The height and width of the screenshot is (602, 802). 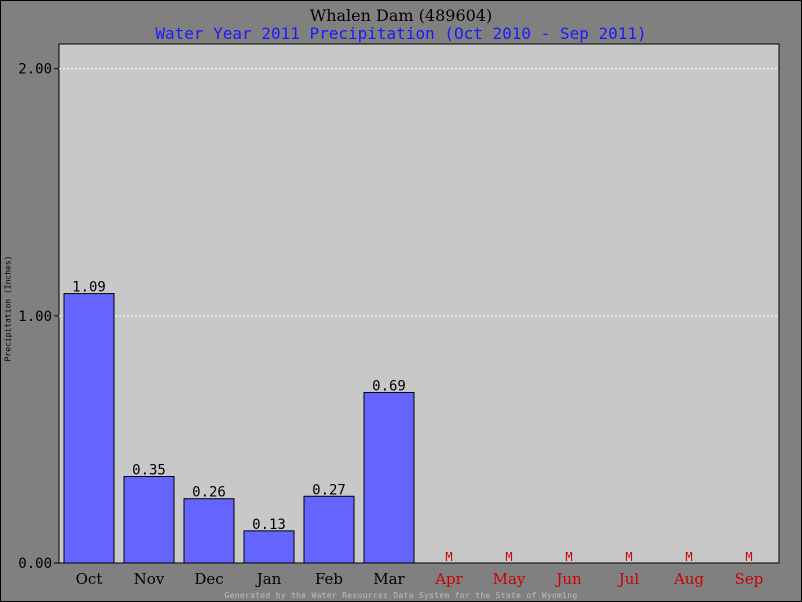 I want to click on y-tick-label: 0.00, so click(x=35, y=564).